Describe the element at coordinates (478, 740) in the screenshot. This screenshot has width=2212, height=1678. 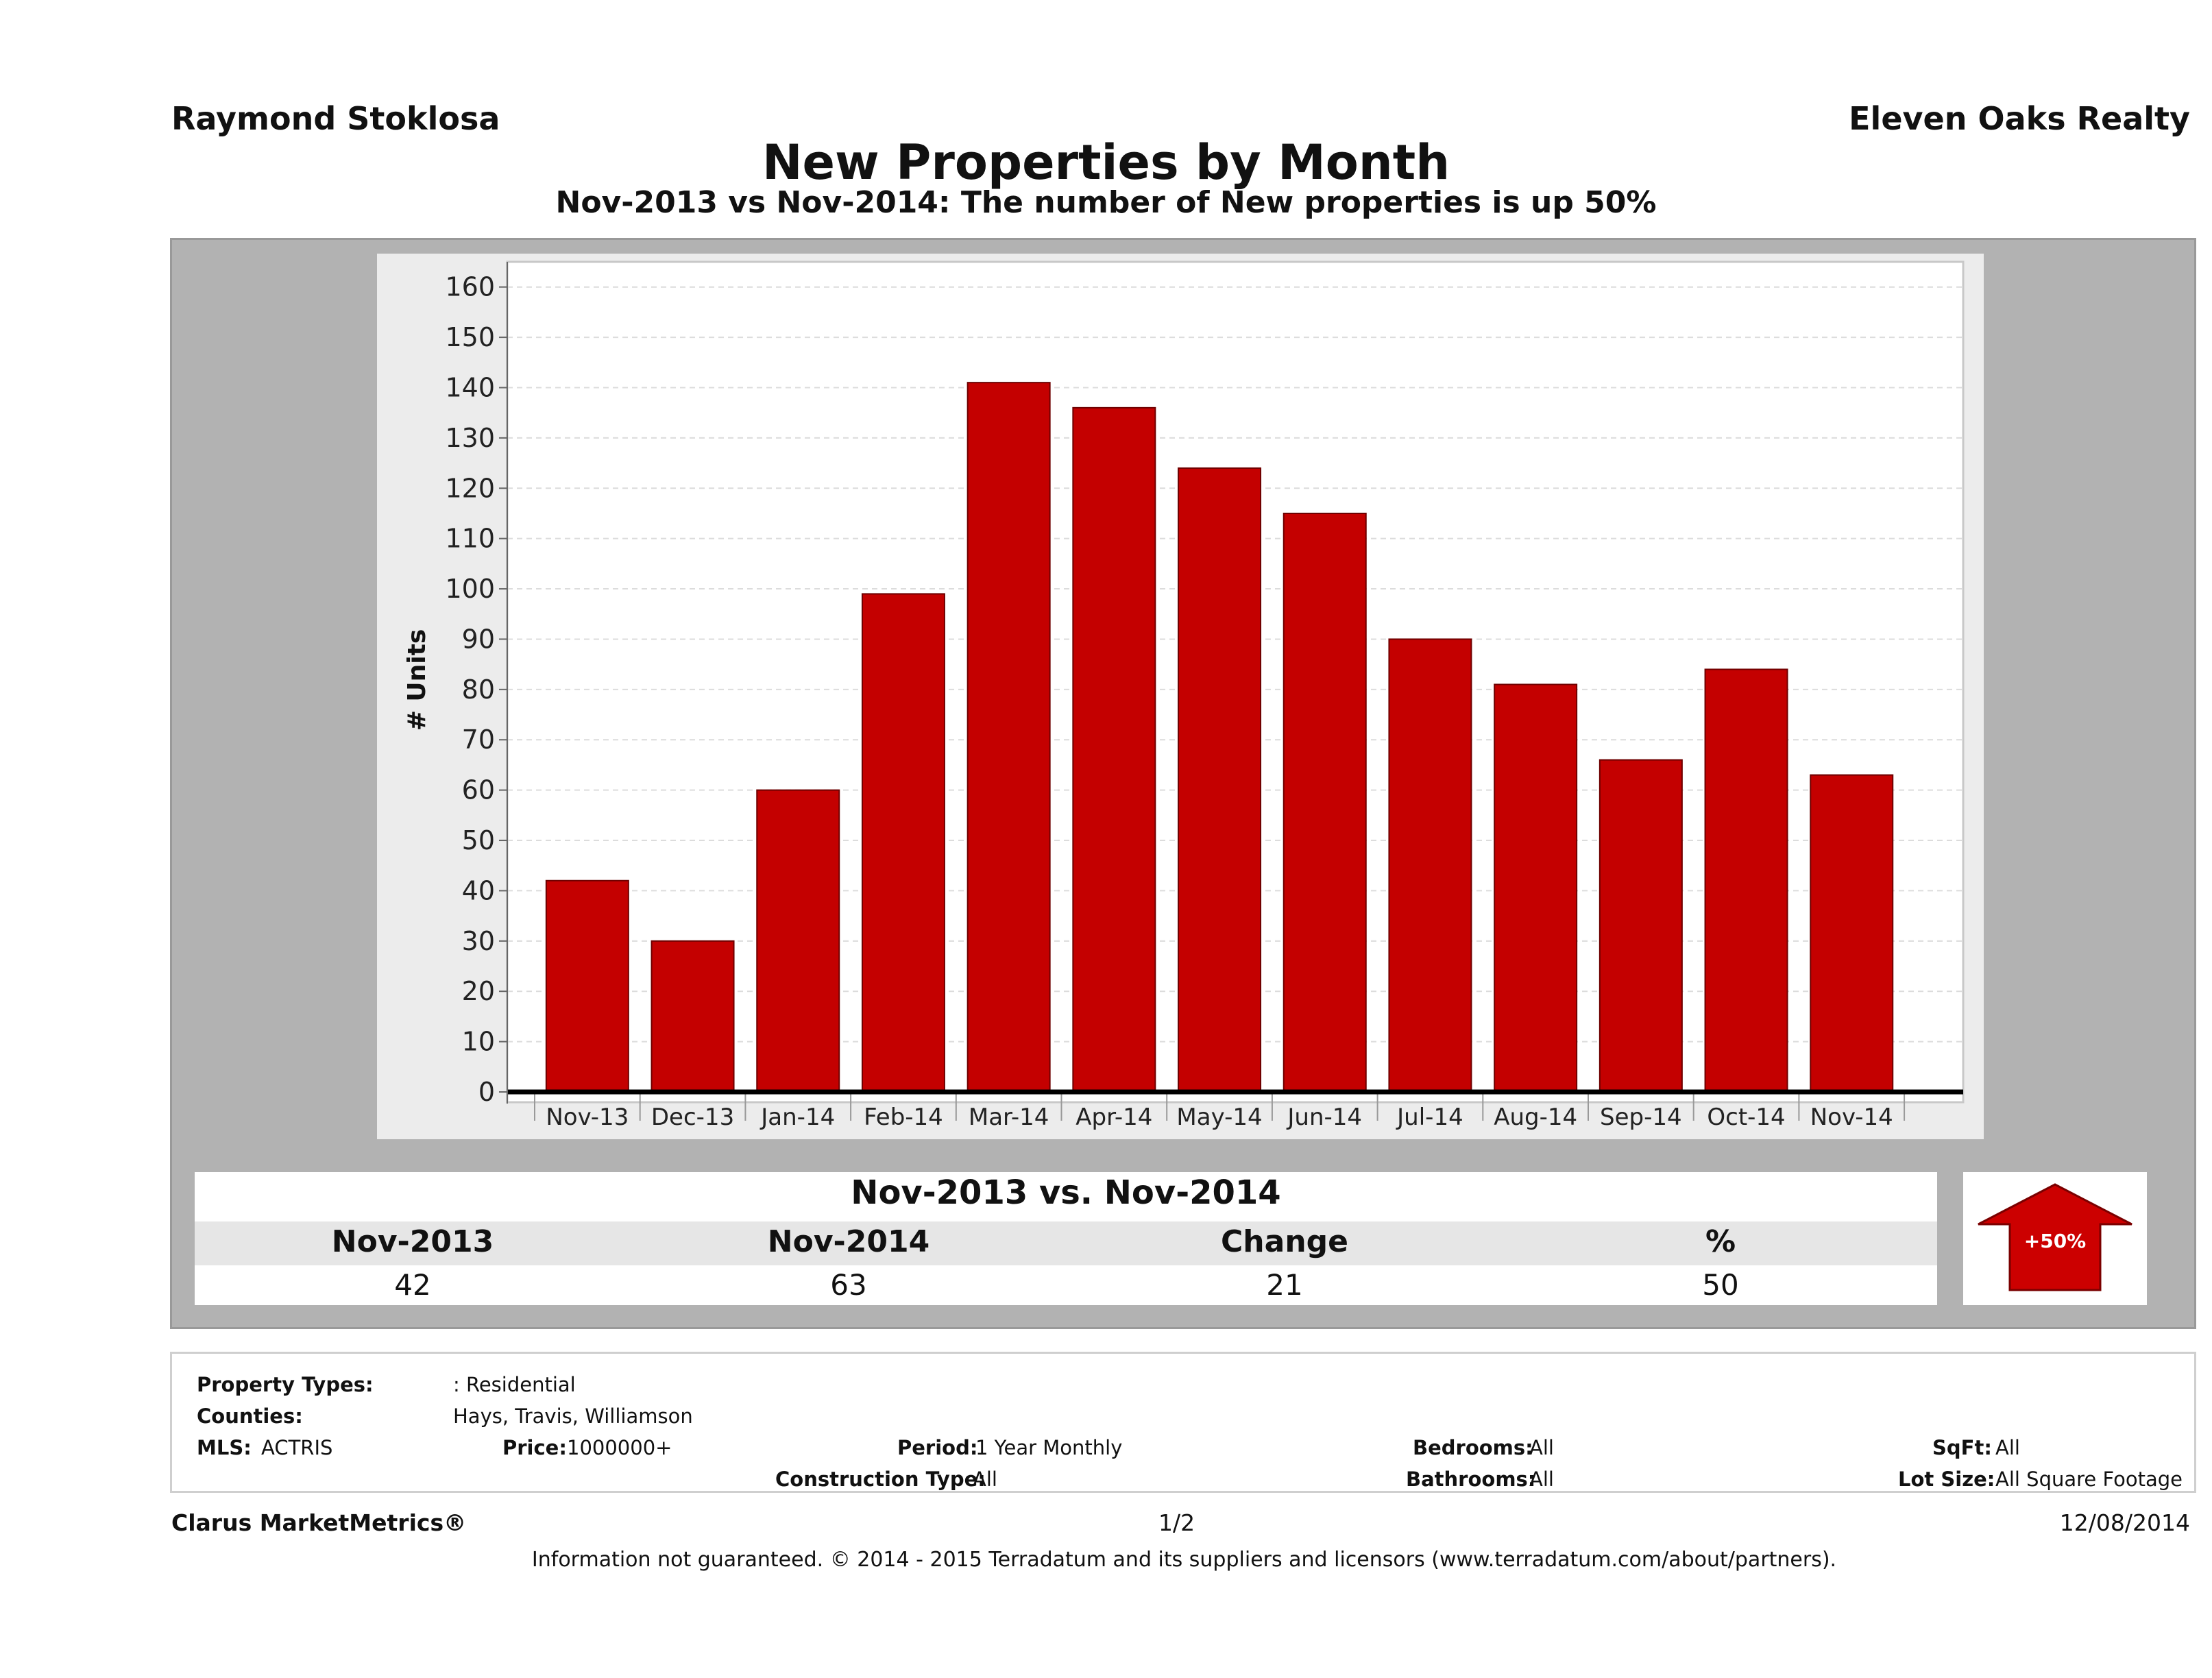
I see `y-tick-label-70: 70` at that location.